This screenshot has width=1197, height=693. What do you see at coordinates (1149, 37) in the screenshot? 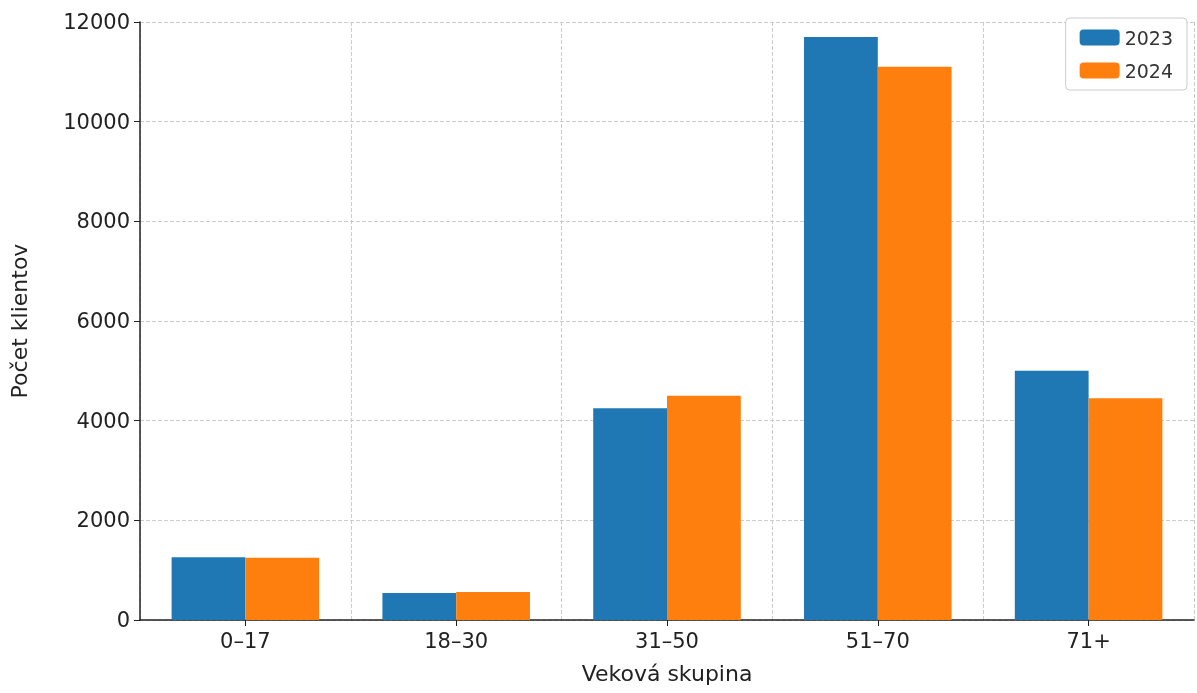
I see `legend-label: 2023` at bounding box center [1149, 37].